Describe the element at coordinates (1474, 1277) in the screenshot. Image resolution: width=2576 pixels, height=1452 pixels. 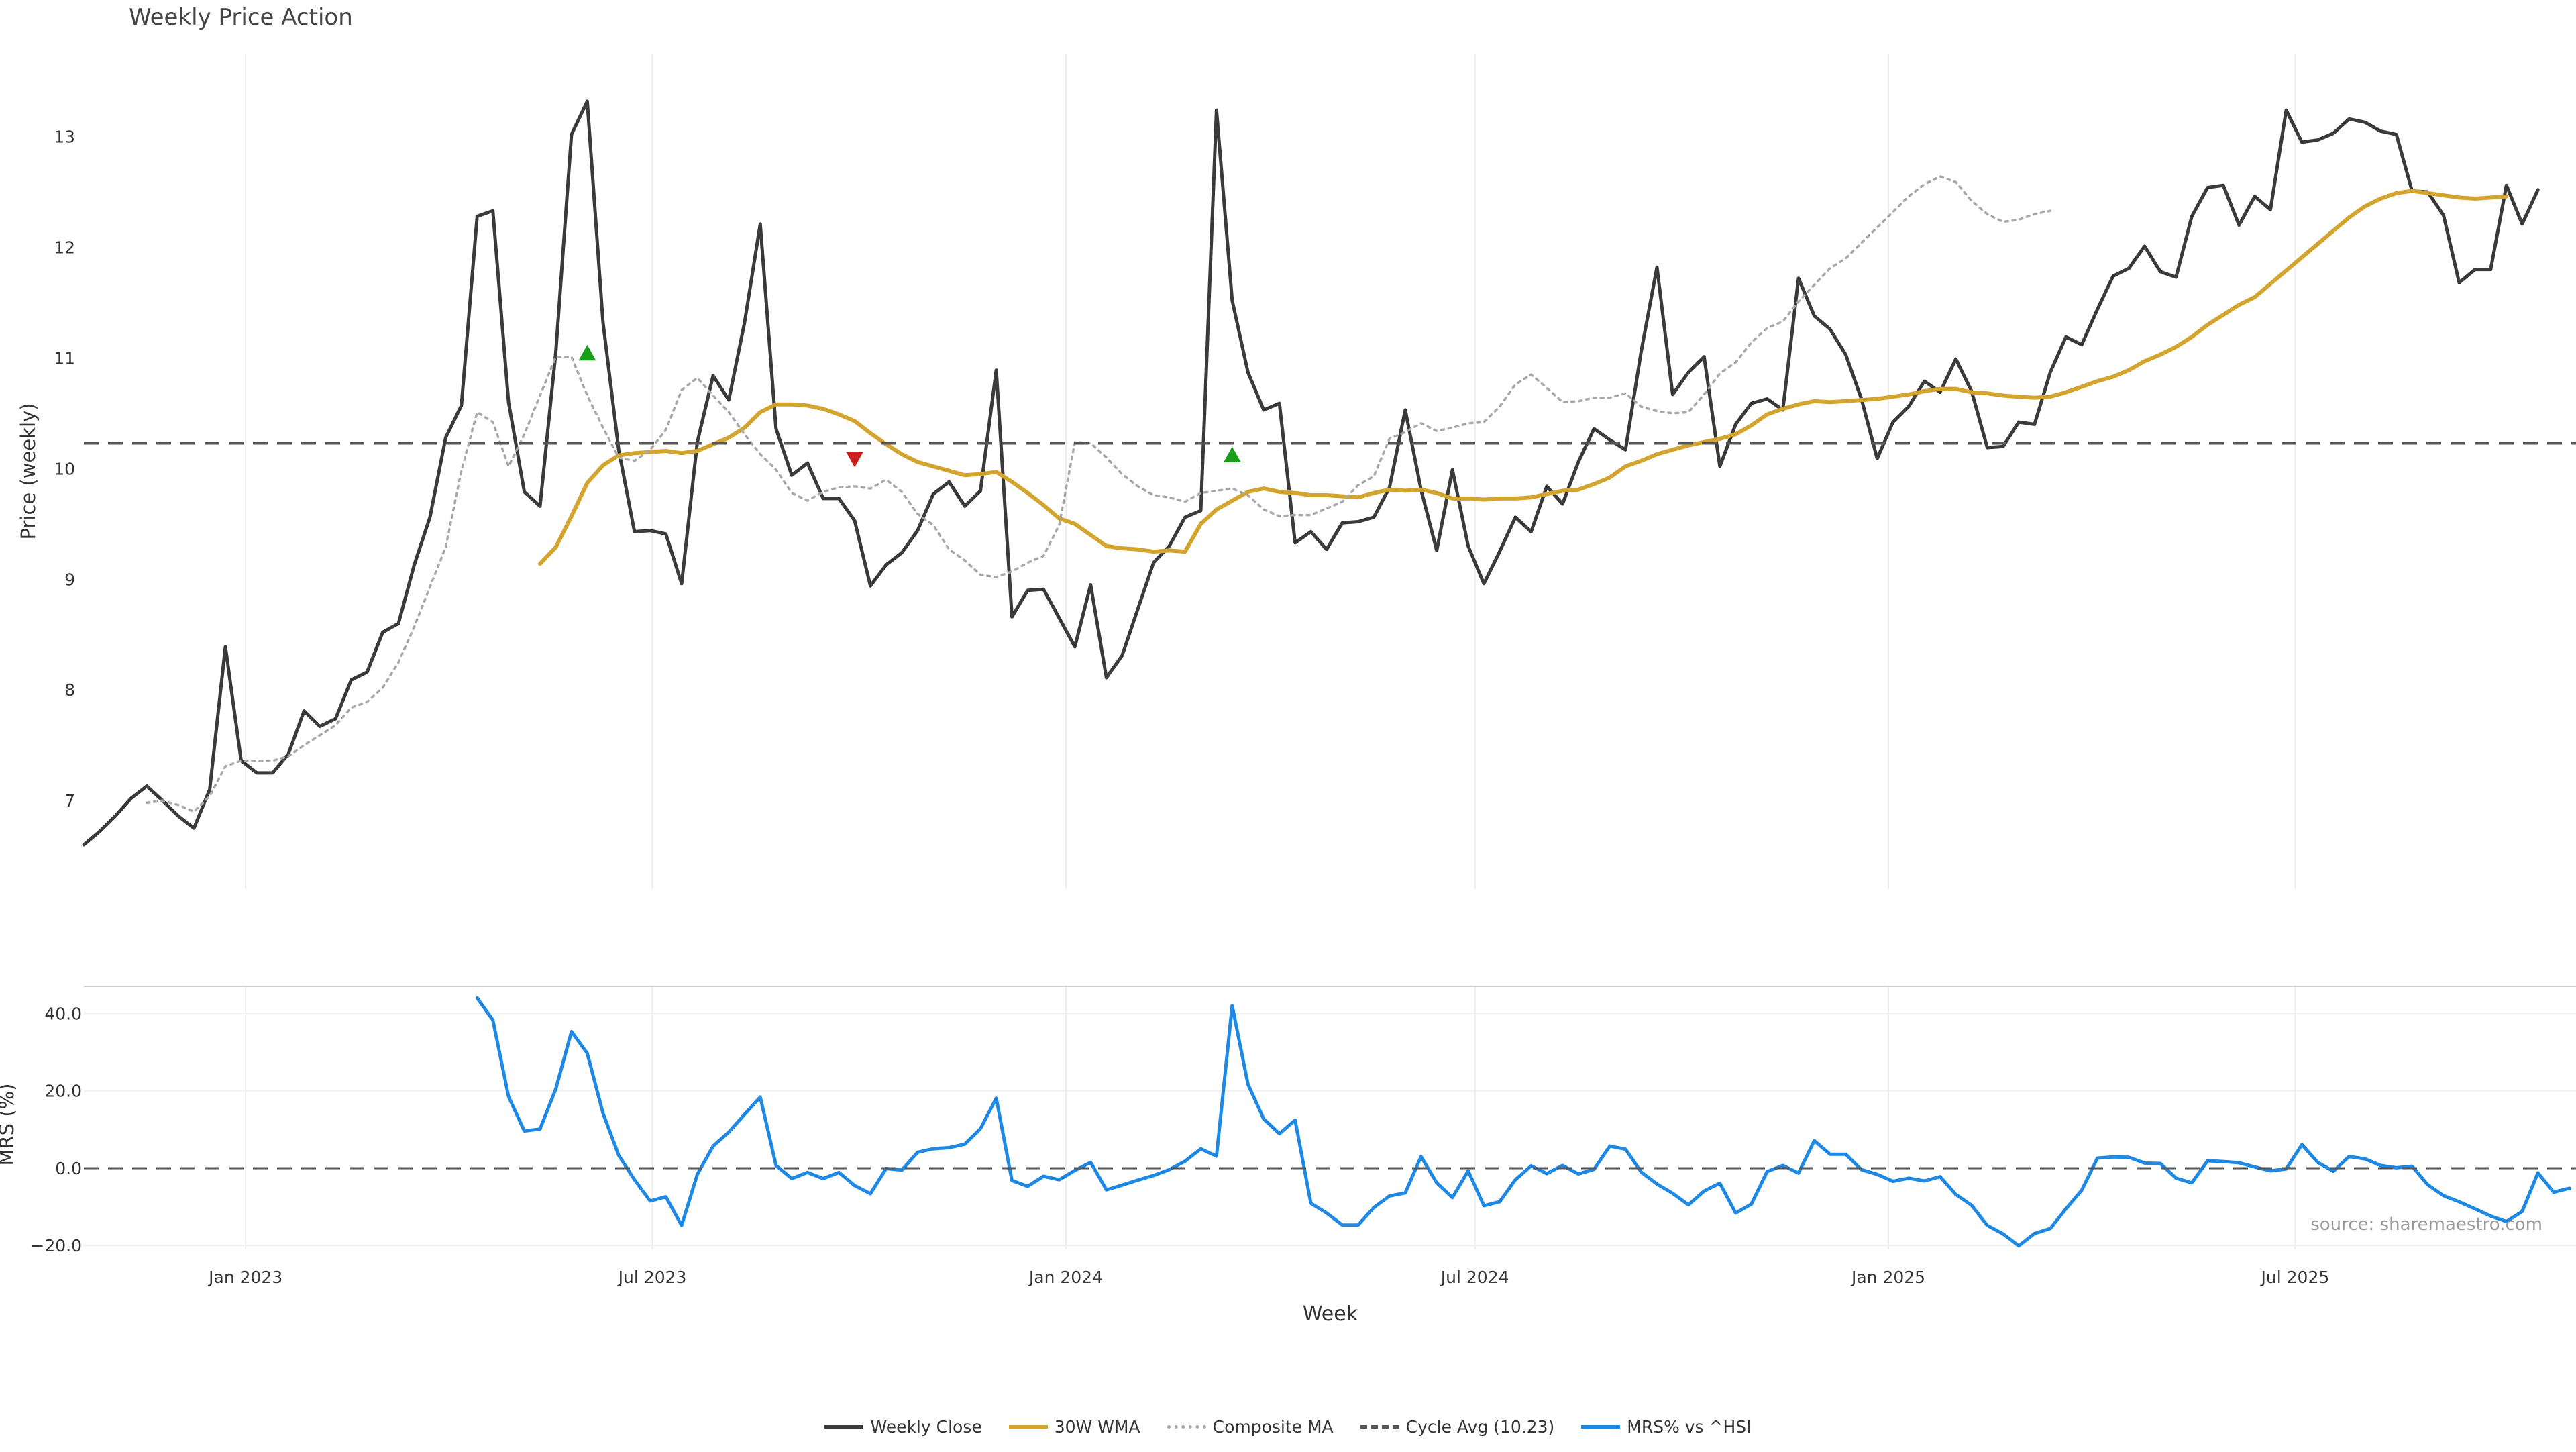
I see `x-tick-label: Jul 2024` at that location.